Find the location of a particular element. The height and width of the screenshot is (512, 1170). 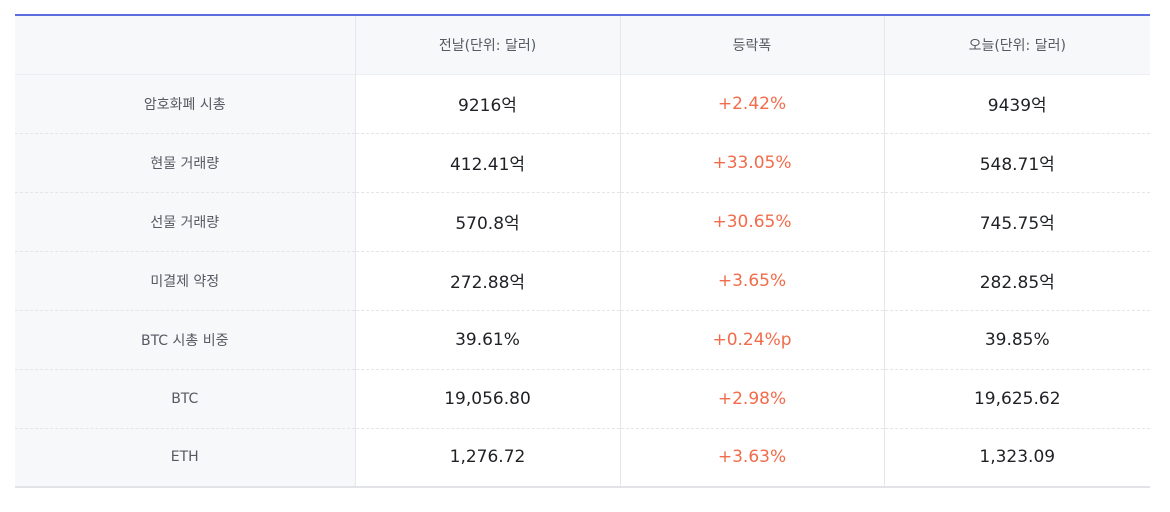

change-value: +30.65% is located at coordinates (751, 221).